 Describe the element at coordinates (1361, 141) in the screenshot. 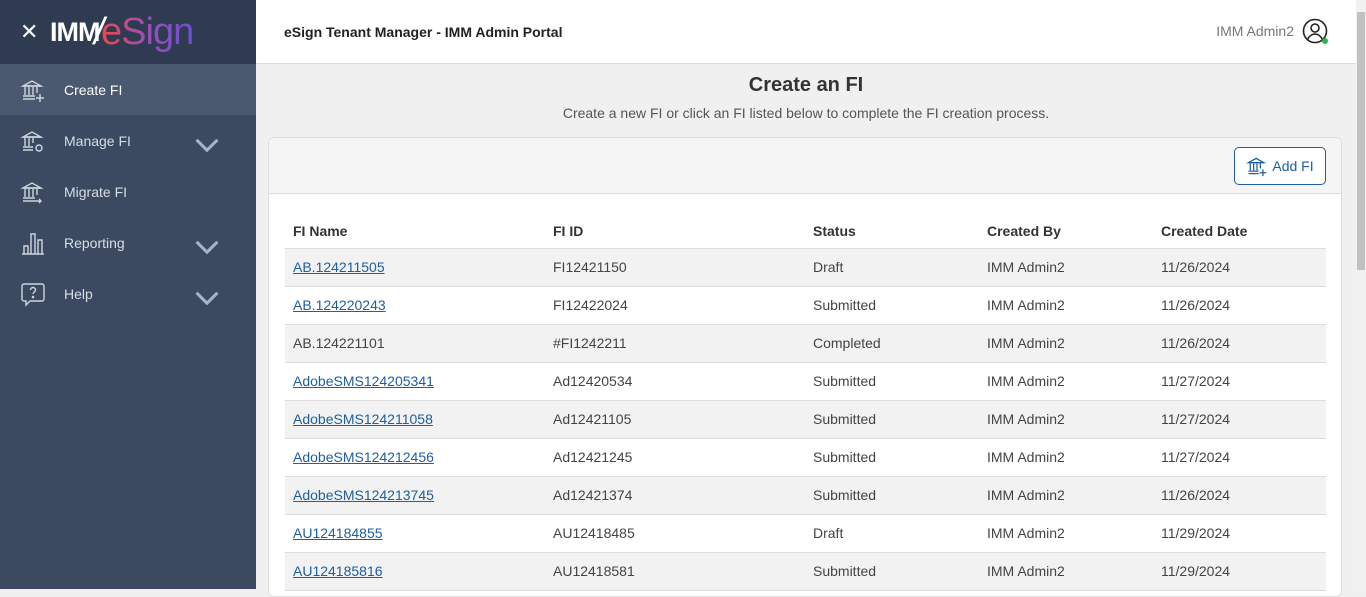

I see `scrollbar-thumb` at that location.